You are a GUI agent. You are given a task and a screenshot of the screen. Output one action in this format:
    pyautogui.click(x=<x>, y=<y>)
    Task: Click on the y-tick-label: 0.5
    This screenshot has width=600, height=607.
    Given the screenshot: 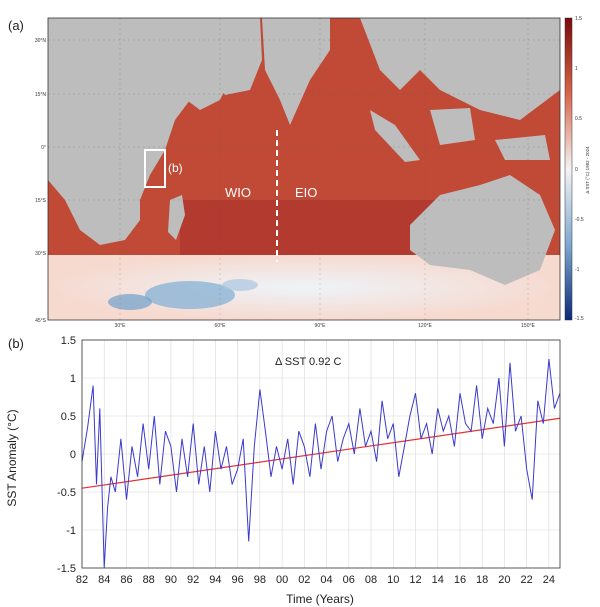 What is the action you would take?
    pyautogui.click(x=68, y=417)
    